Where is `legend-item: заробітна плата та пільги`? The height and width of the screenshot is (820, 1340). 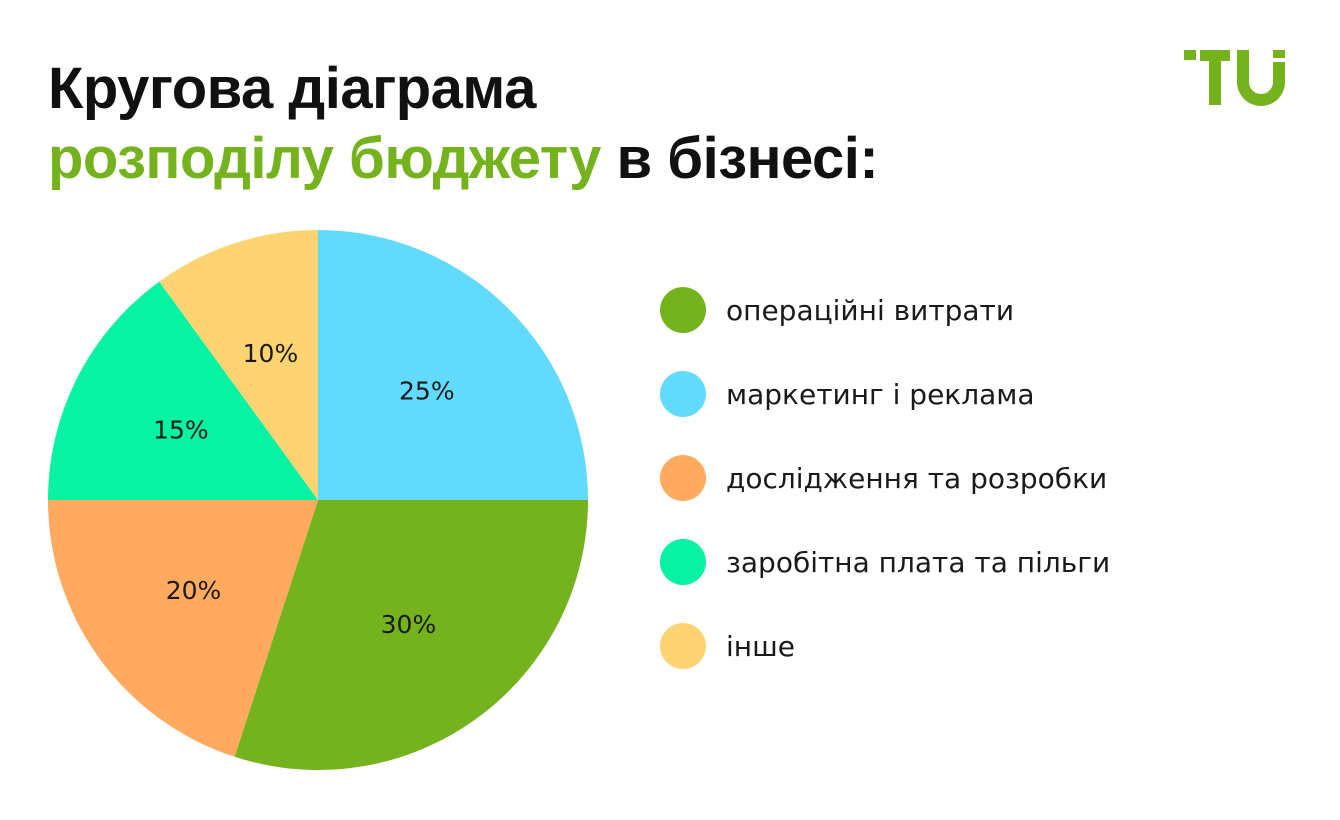
legend-item: заробітна плата та пільги is located at coordinates (885, 562).